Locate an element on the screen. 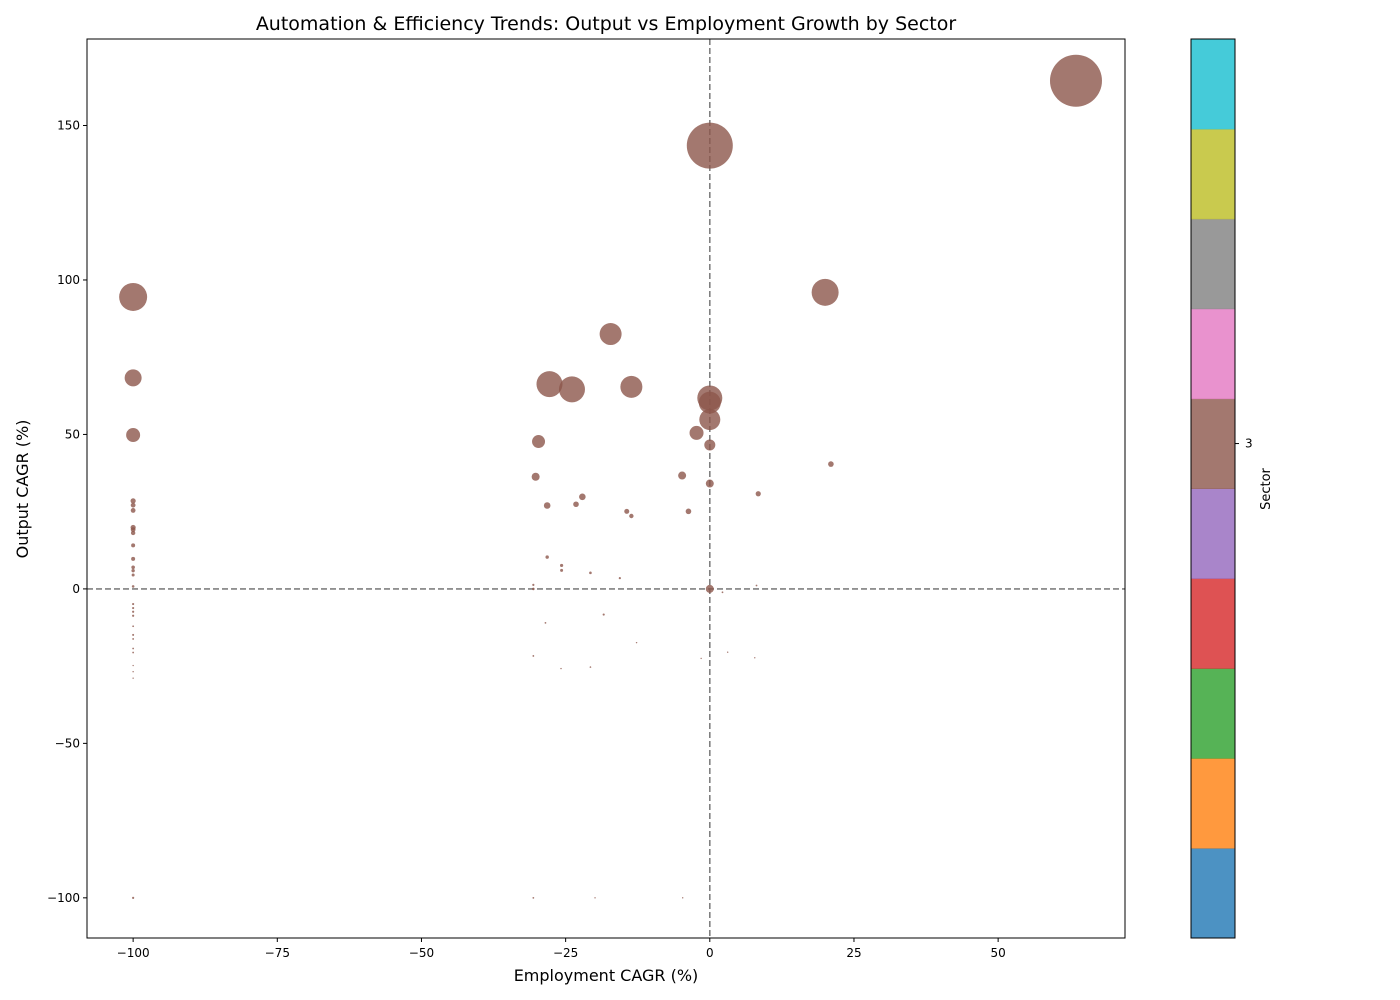 The image size is (1400, 1000). x-tick-label: −100 is located at coordinates (133, 953).